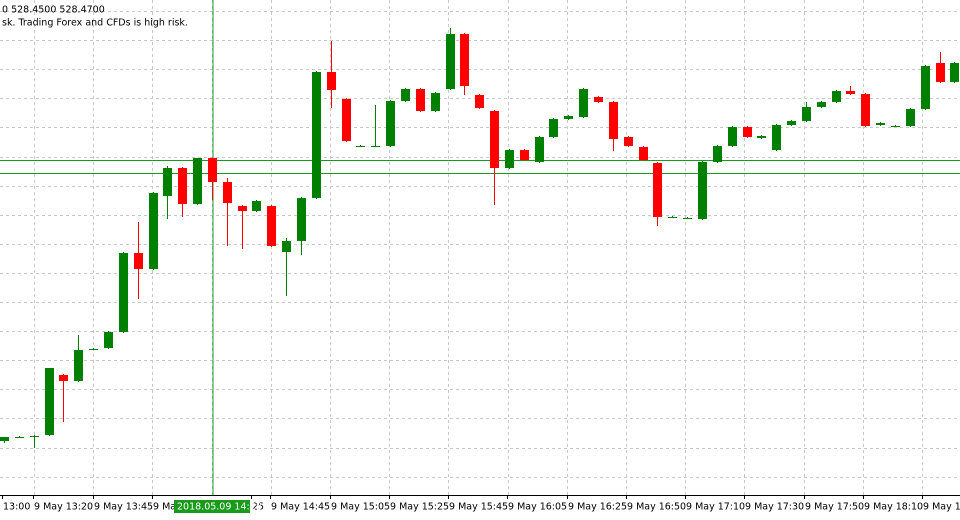  I want to click on x-tick-label: 9 May 16:50, so click(656, 507).